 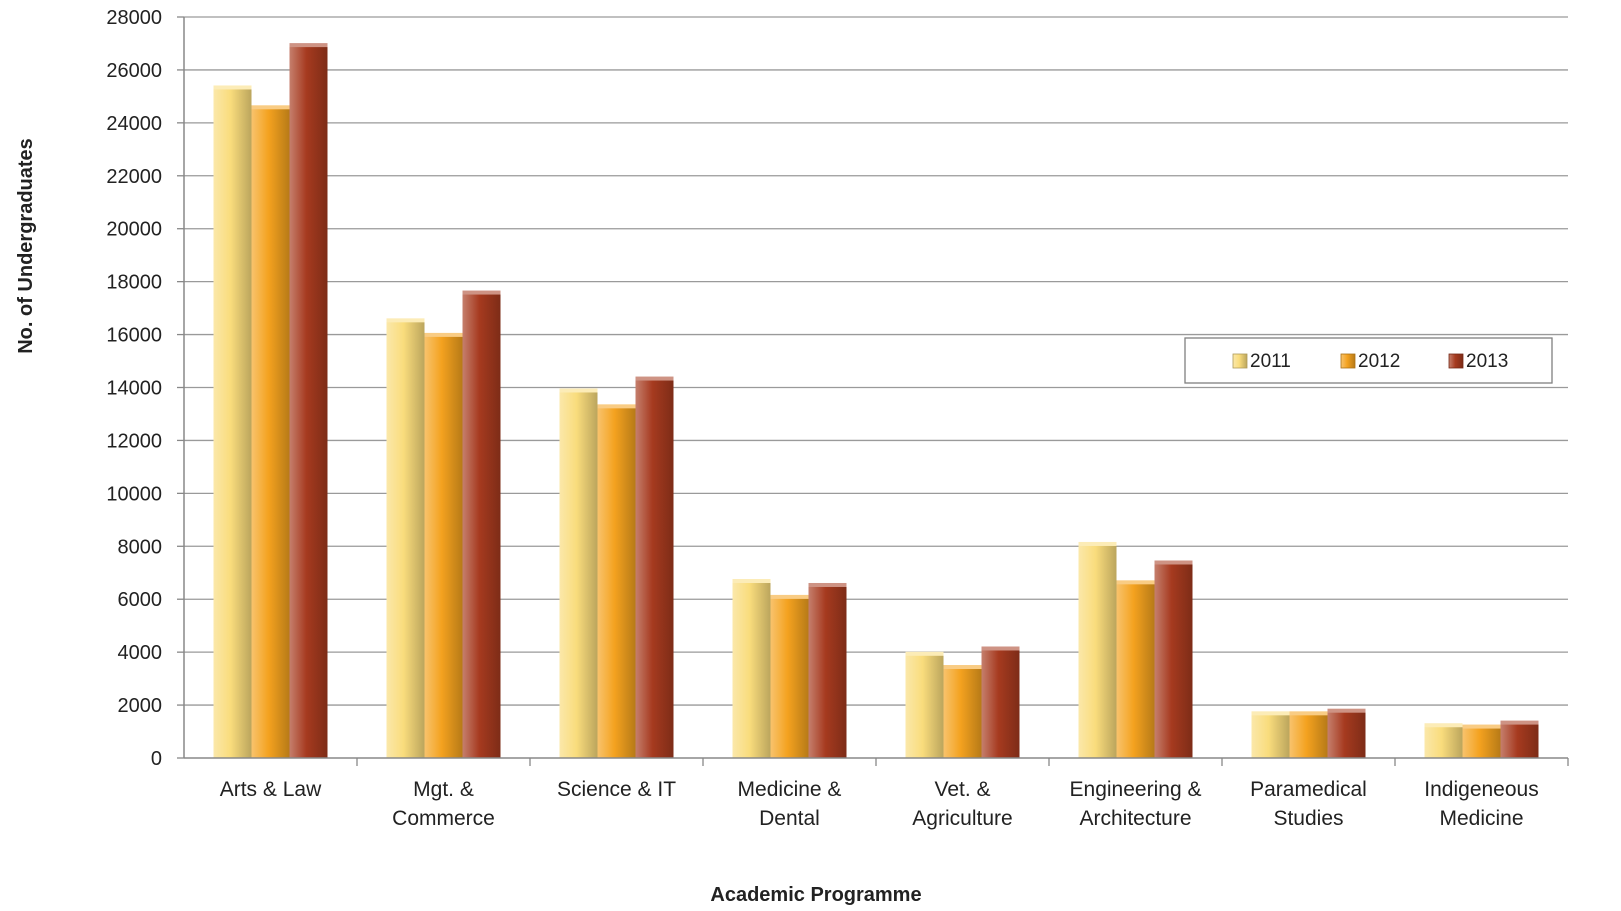 I want to click on y-tick-label: 14000, so click(x=134, y=389).